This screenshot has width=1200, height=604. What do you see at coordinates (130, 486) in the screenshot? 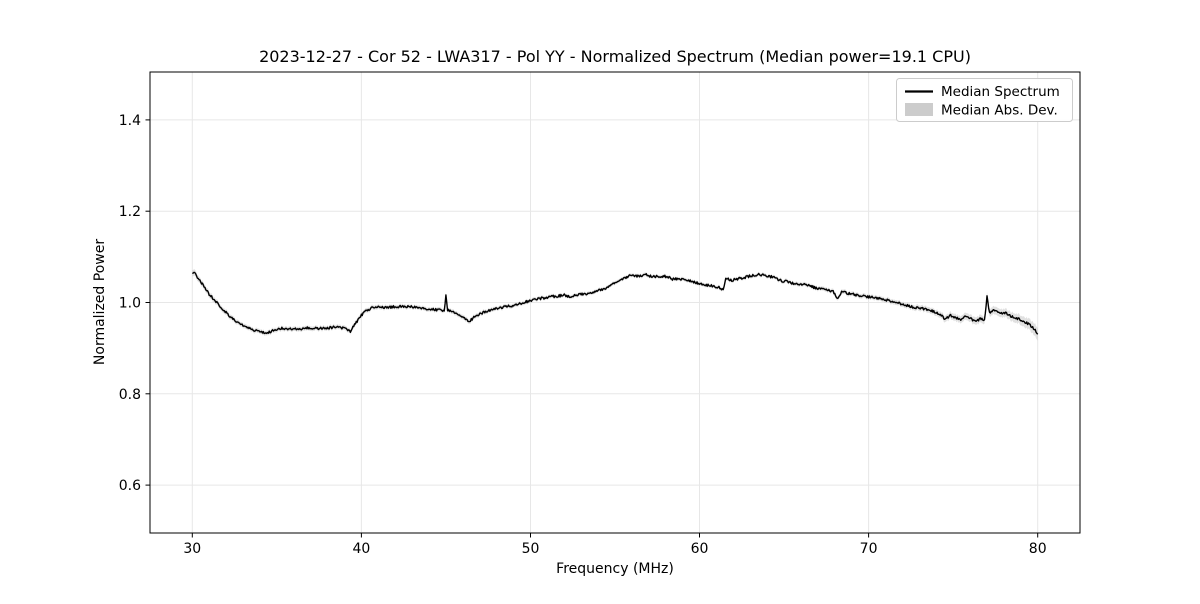
I see `y-tick-label: 0.6` at bounding box center [130, 486].